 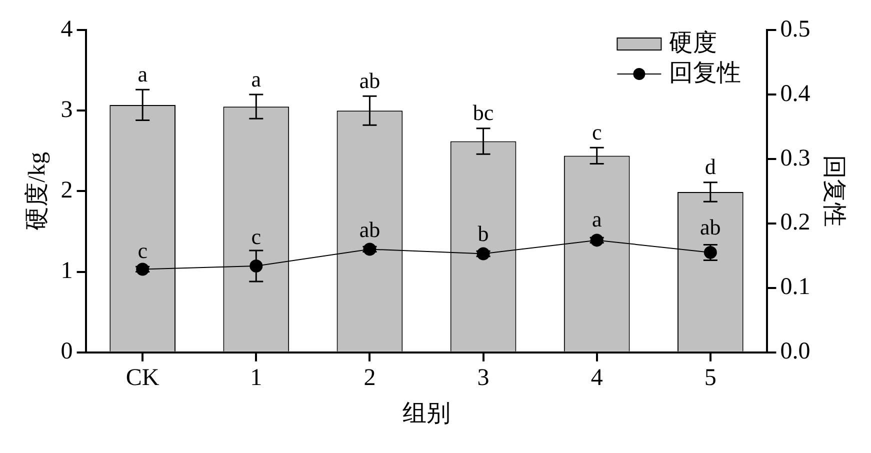 What do you see at coordinates (483, 113) in the screenshot?
I see `annotation: bc` at bounding box center [483, 113].